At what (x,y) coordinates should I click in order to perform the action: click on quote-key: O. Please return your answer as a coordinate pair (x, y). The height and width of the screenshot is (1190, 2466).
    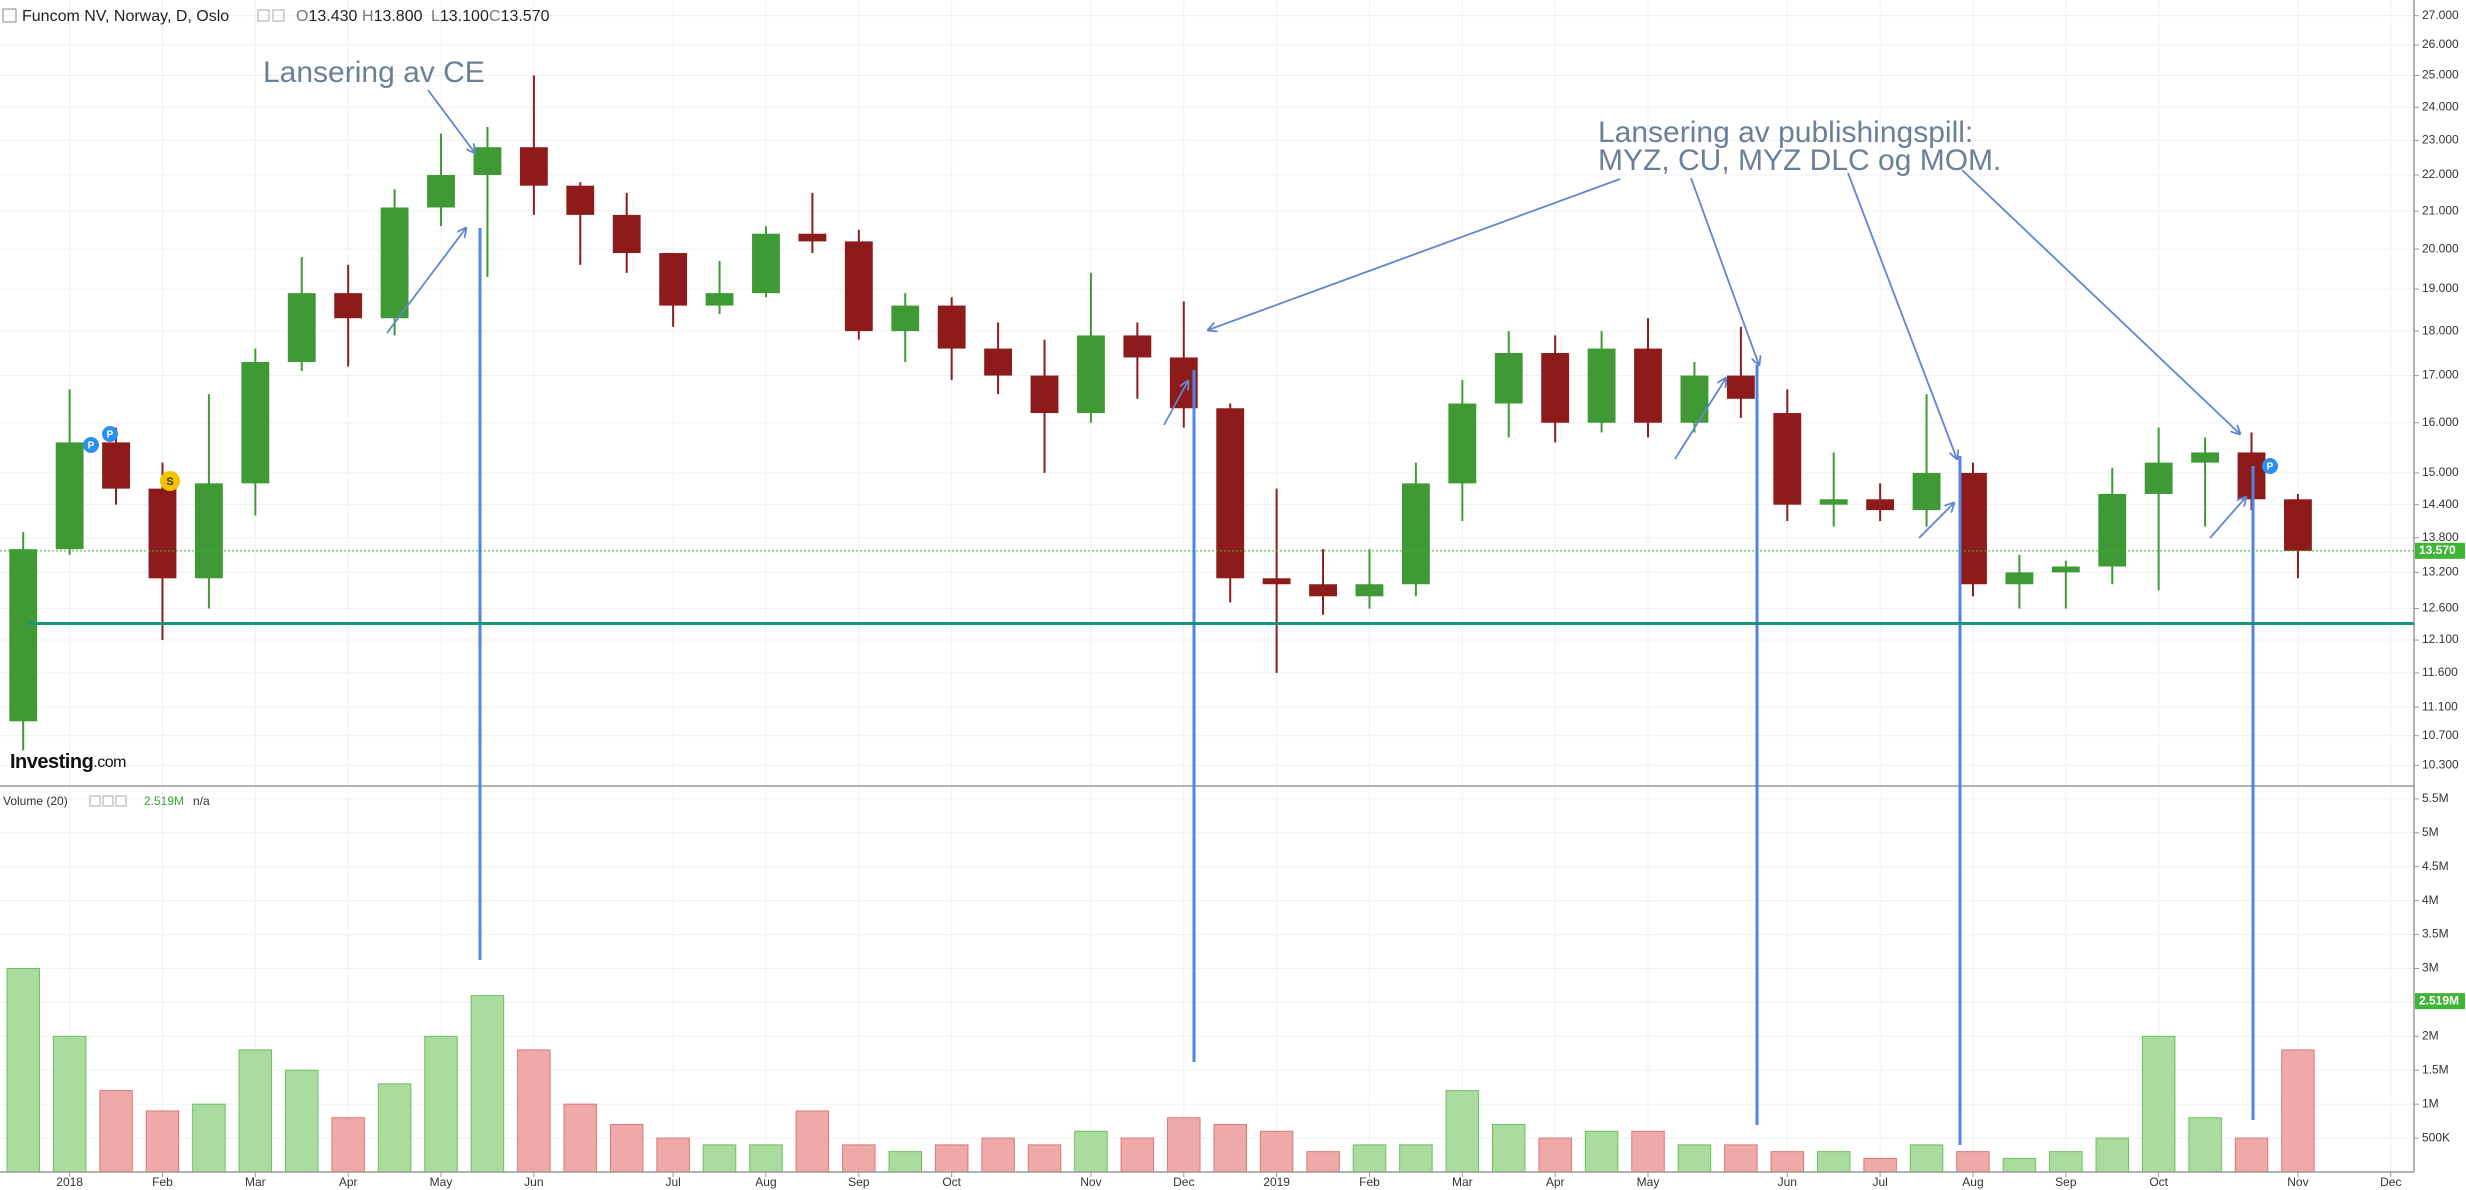
    Looking at the image, I should click on (302, 16).